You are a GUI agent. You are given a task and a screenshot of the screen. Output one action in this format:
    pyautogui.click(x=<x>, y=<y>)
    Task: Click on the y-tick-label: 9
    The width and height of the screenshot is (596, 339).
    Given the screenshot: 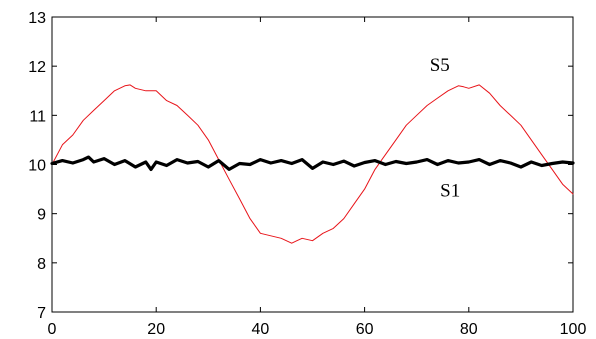 What is the action you would take?
    pyautogui.click(x=41, y=215)
    